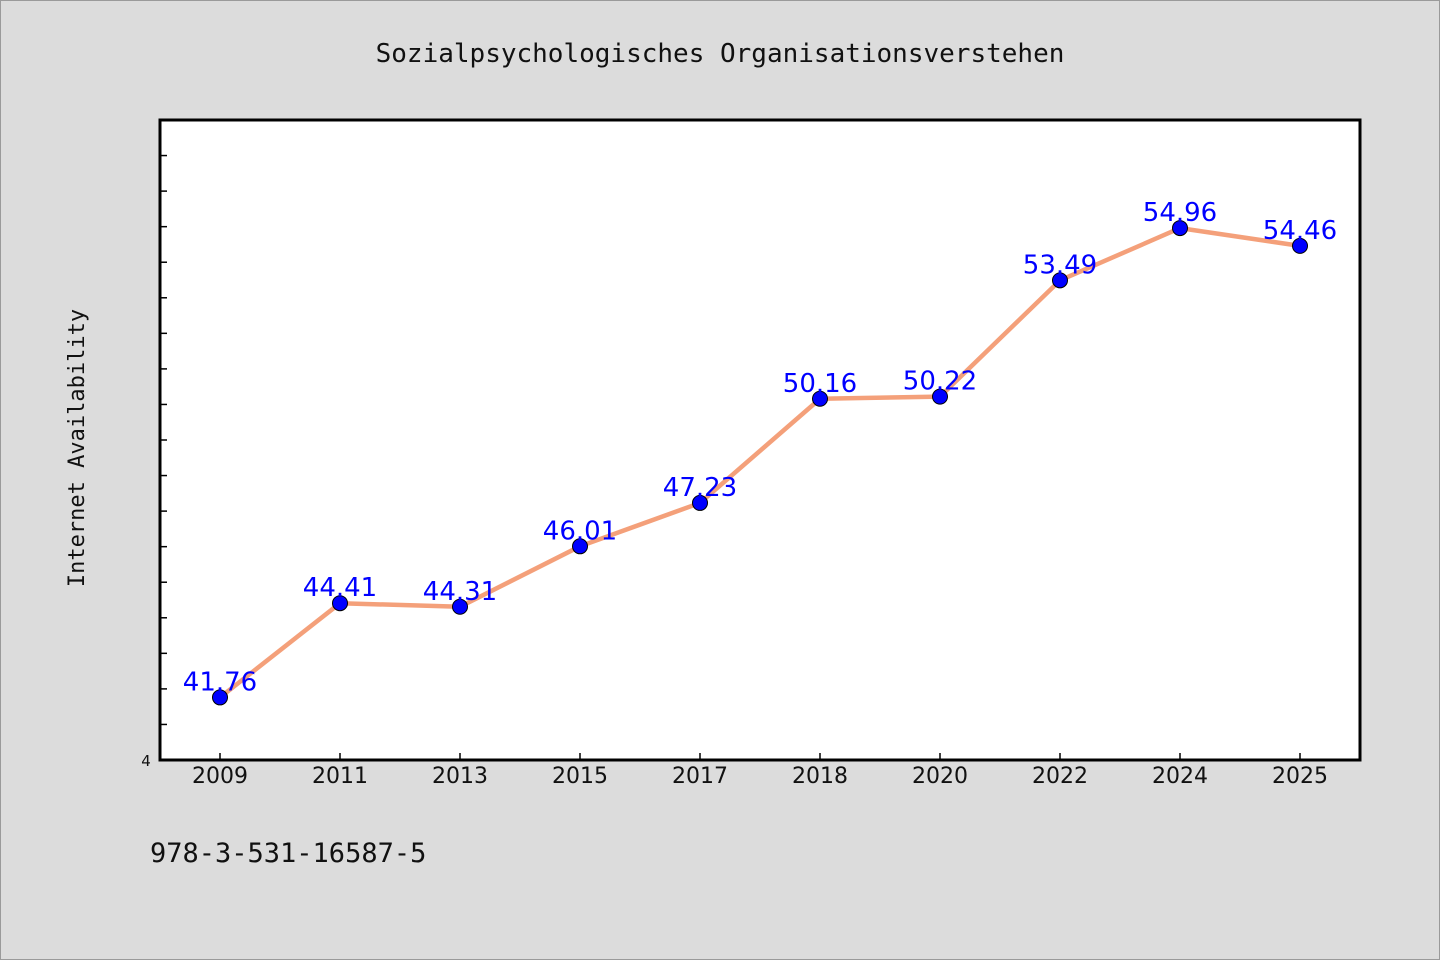 The width and height of the screenshot is (1440, 960). Describe the element at coordinates (1180, 776) in the screenshot. I see `x-tick-label: 2024` at that location.